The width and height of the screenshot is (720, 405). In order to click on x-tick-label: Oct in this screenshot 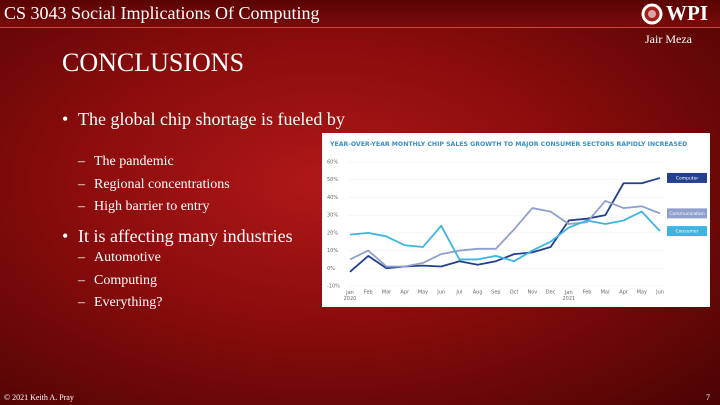, I will do `click(514, 293)`.